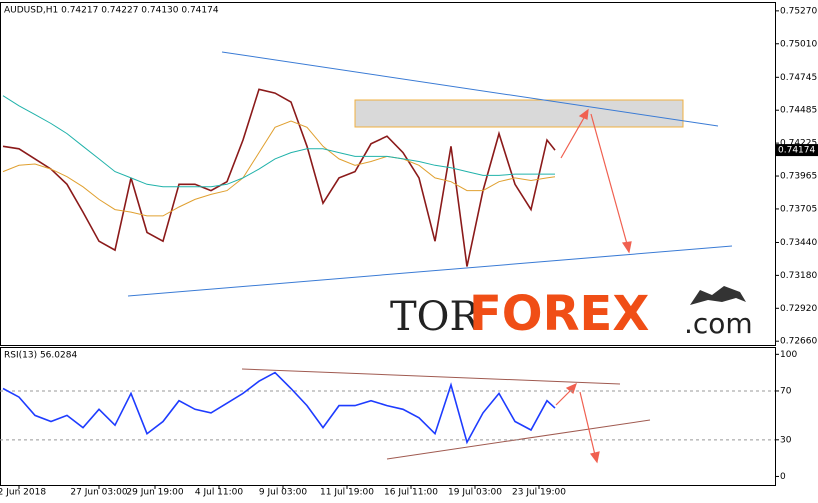 This screenshot has width=818, height=503. What do you see at coordinates (798, 44) in the screenshot?
I see `y-tick-label: 0.75010` at bounding box center [798, 44].